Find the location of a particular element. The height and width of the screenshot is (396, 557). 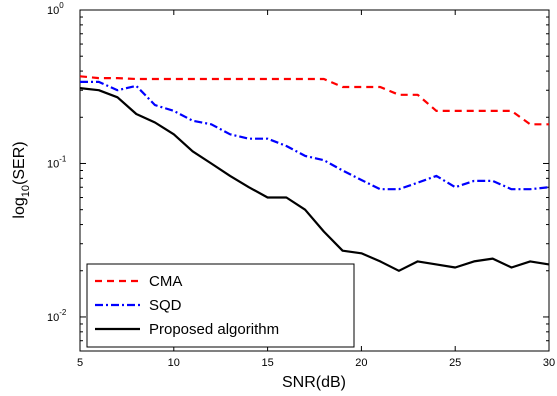

y-tick-label: 10⁻¹ is located at coordinates (57, 162).